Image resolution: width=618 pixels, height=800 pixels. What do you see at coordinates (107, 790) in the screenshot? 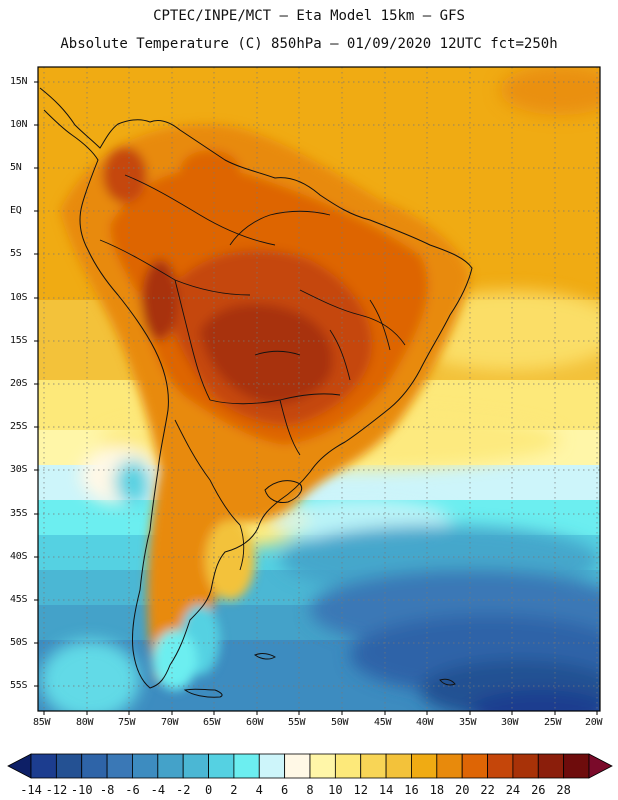
I see `colorbar-tick-label: -8` at bounding box center [107, 790].